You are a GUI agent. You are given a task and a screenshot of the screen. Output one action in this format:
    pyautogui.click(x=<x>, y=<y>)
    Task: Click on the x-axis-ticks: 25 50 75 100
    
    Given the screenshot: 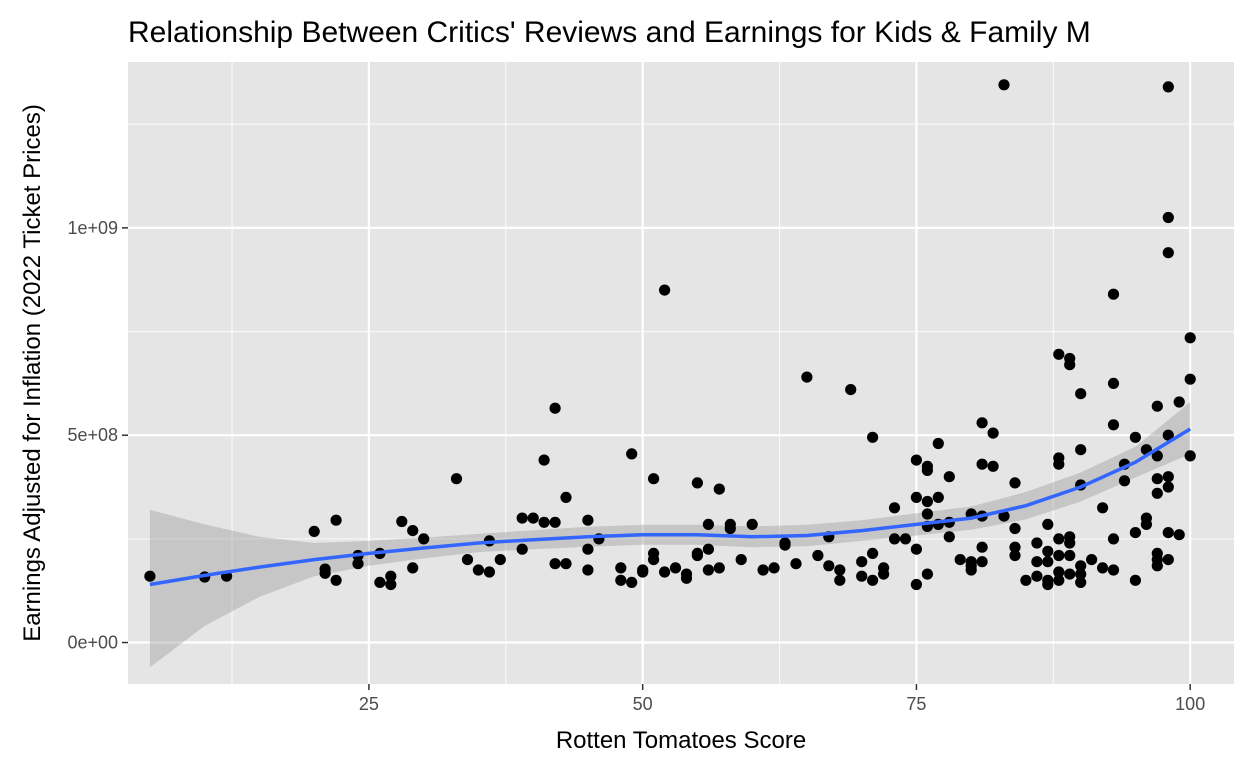 What is the action you would take?
    pyautogui.click(x=782, y=699)
    